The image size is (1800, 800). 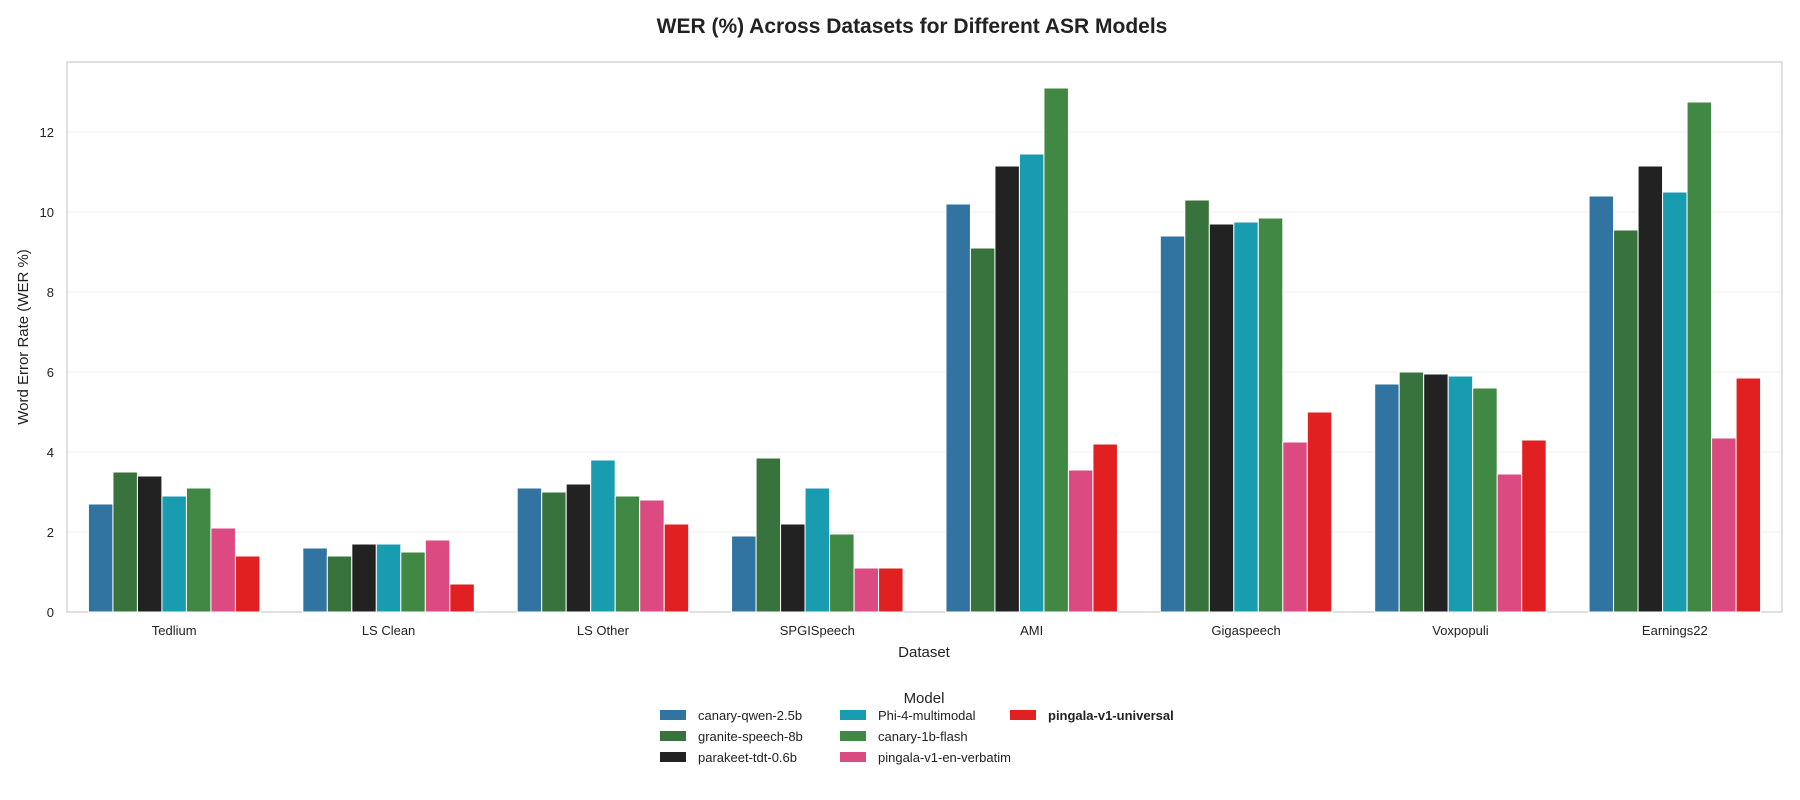 What do you see at coordinates (223, 570) in the screenshot?
I see `bar-pingala-v1-en-verbatim-tedlium` at bounding box center [223, 570].